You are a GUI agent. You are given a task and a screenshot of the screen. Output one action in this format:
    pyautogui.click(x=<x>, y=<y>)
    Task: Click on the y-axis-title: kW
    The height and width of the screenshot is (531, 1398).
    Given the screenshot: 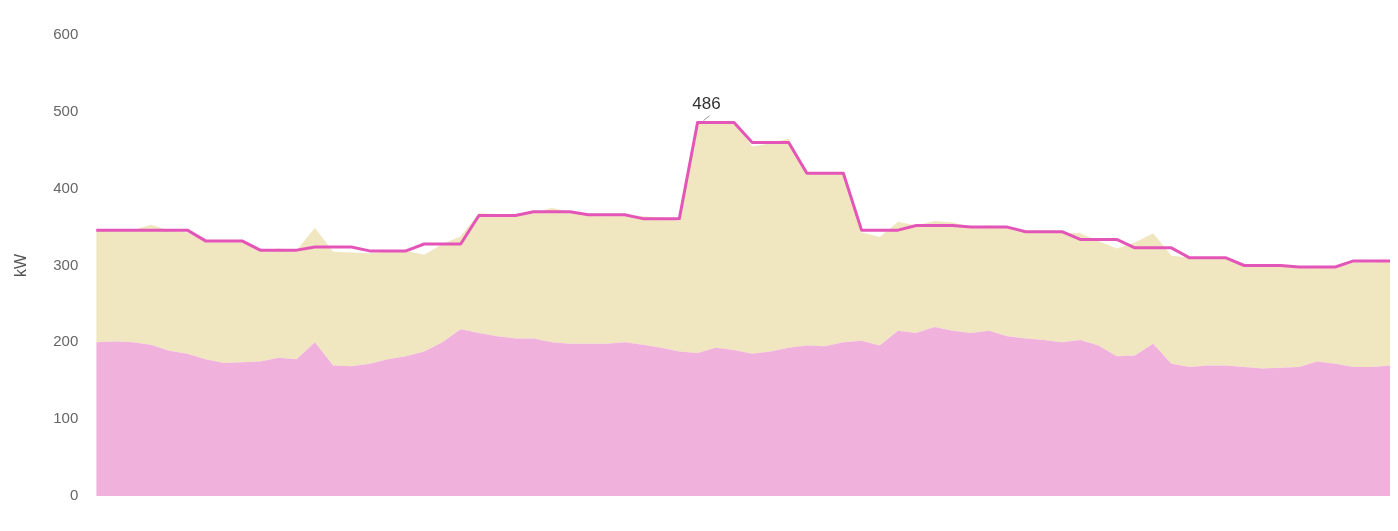 What is the action you would take?
    pyautogui.click(x=21, y=265)
    